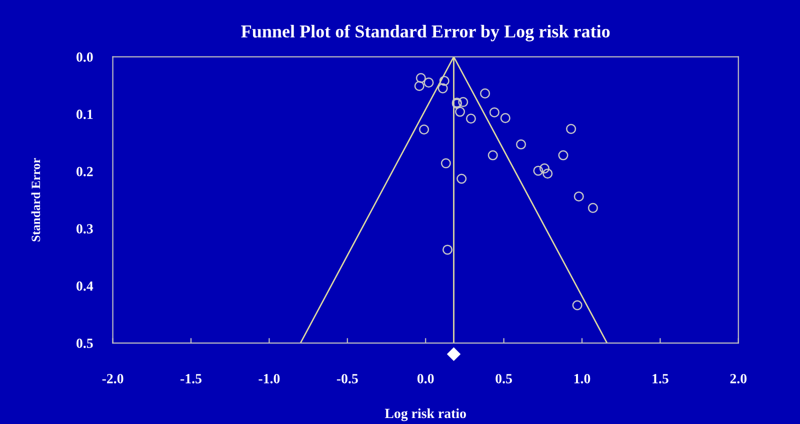 The width and height of the screenshot is (800, 424). What do you see at coordinates (84, 171) in the screenshot?
I see `y-tick-label: 0.2` at bounding box center [84, 171].